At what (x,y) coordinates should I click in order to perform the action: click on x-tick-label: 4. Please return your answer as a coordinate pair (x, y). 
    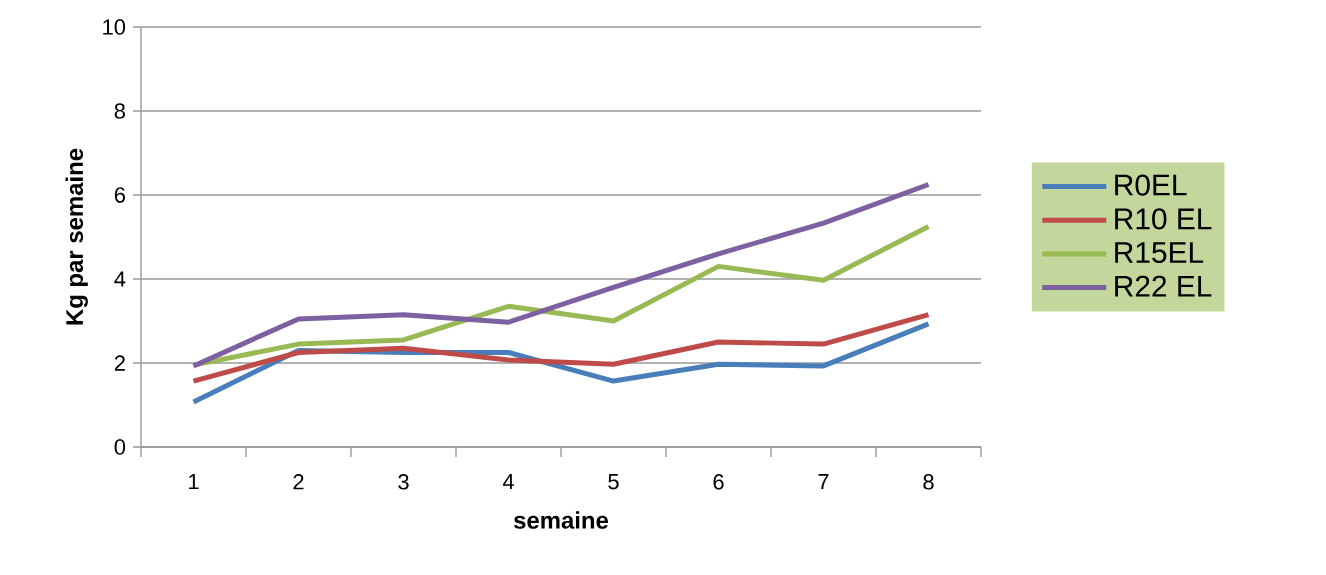
    Looking at the image, I should click on (508, 482).